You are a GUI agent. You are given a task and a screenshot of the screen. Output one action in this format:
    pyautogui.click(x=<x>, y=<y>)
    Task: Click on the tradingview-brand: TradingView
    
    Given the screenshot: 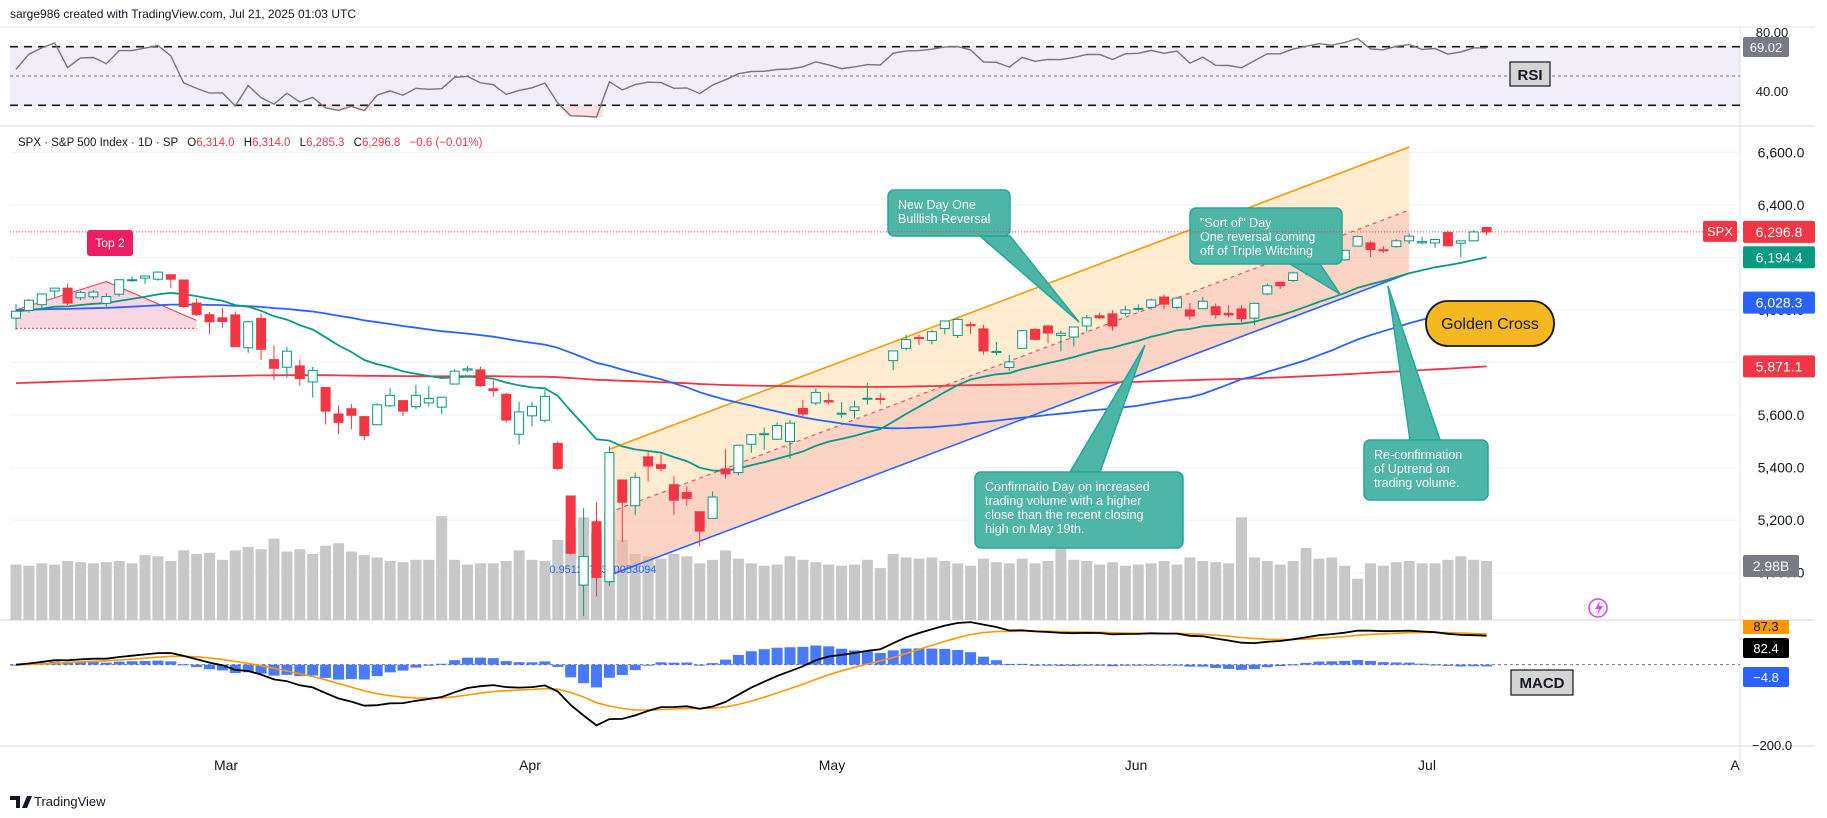 What is the action you would take?
    pyautogui.click(x=58, y=801)
    